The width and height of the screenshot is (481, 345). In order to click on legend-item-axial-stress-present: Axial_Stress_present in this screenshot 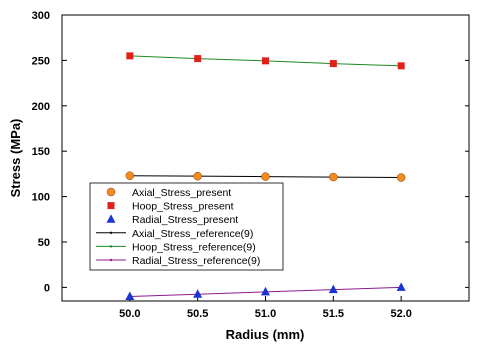, I will do `click(168, 193)`.